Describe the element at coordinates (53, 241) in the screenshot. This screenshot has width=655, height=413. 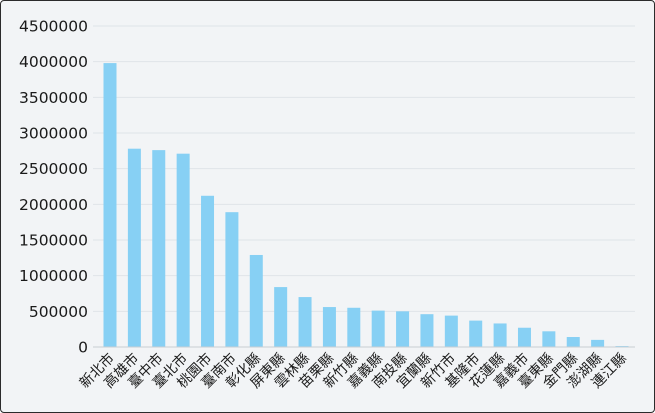
I see `y-tick-label: 1500000` at that location.